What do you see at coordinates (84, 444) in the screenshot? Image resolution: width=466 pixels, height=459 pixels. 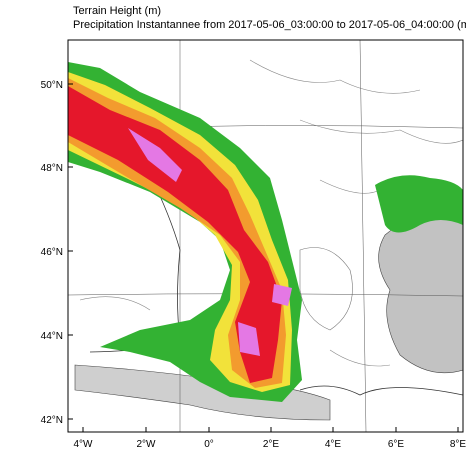 I see `lon-tick-label: 4°W` at bounding box center [84, 444].